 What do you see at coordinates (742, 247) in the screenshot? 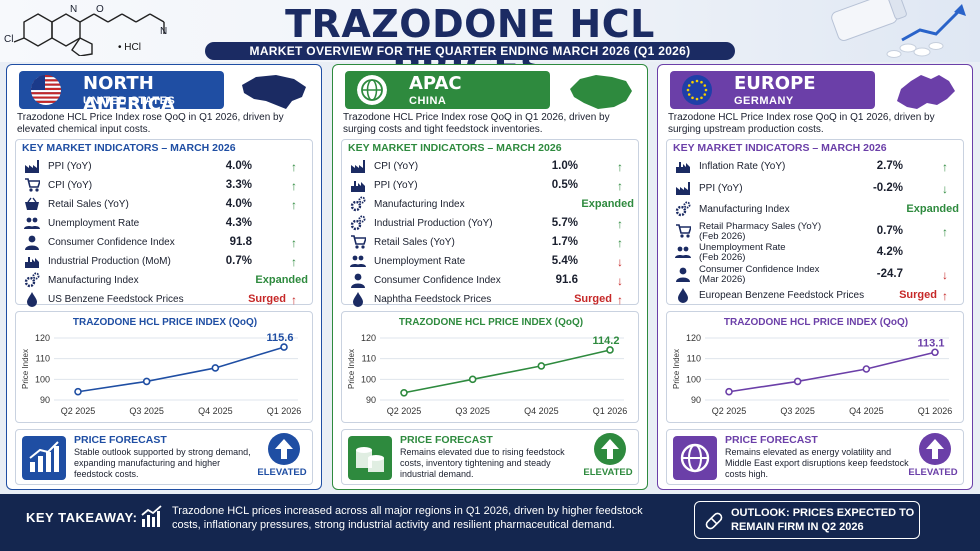
I see `indicator-label: Unemployment Rate` at bounding box center [742, 247].